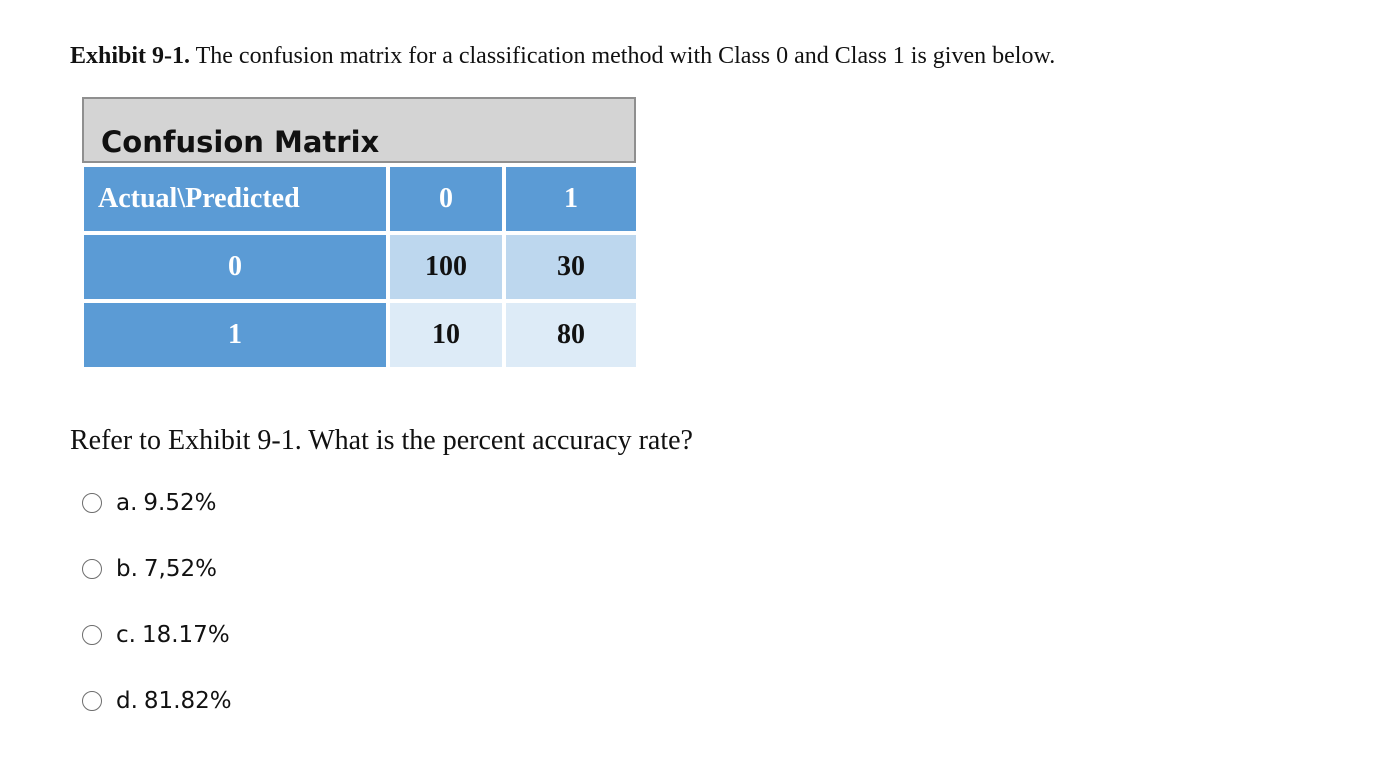 The height and width of the screenshot is (762, 1386). Describe the element at coordinates (127, 701) in the screenshot. I see `option-letter: d.` at that location.